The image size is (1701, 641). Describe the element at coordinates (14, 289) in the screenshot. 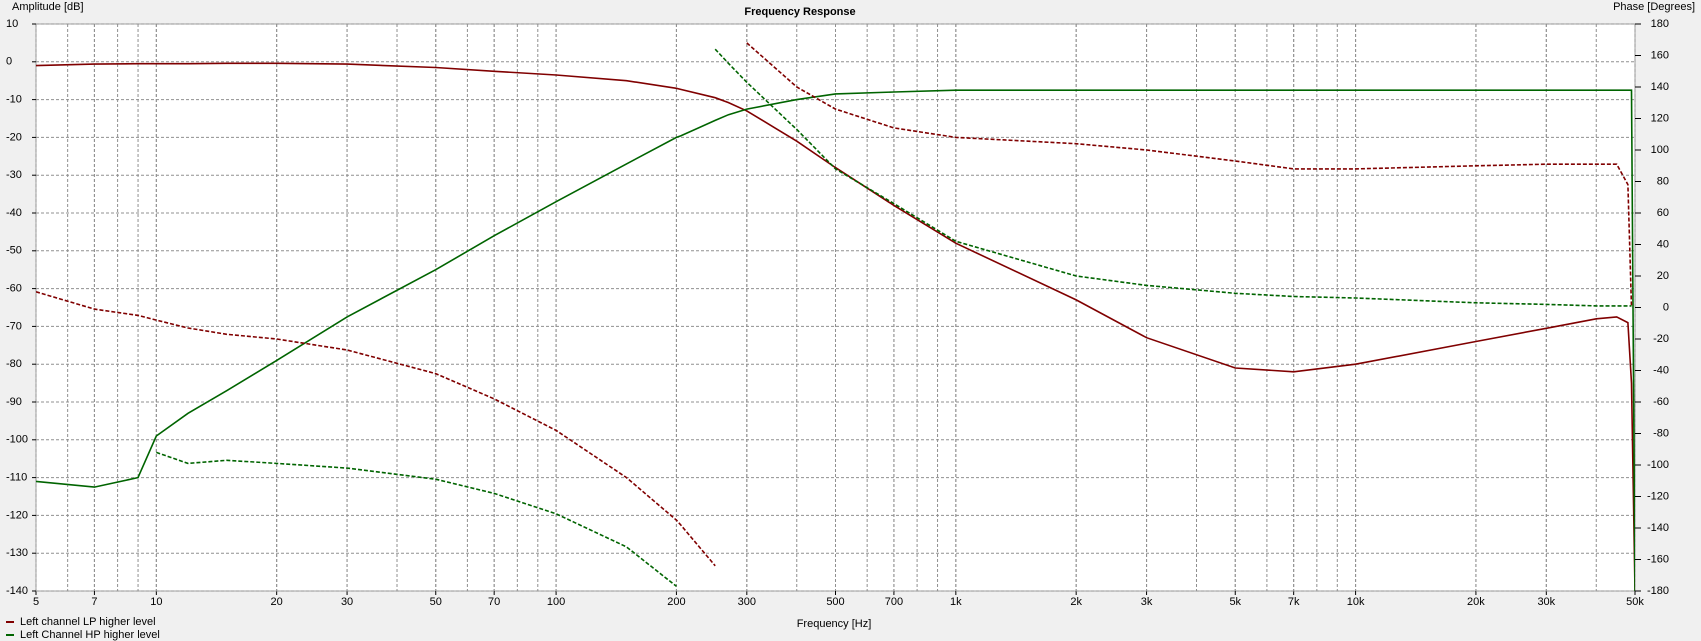

I see `y-tick-label: -60` at that location.